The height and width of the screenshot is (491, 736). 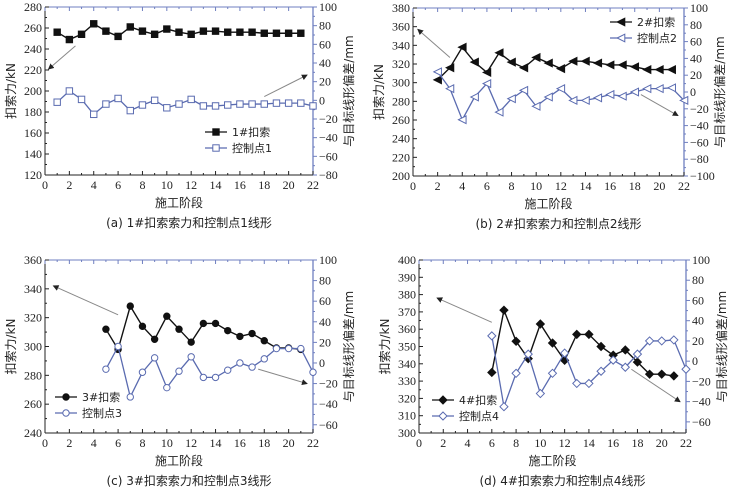 What do you see at coordinates (701, 402) in the screenshot?
I see `y2-tick-label: −40` at bounding box center [701, 402].